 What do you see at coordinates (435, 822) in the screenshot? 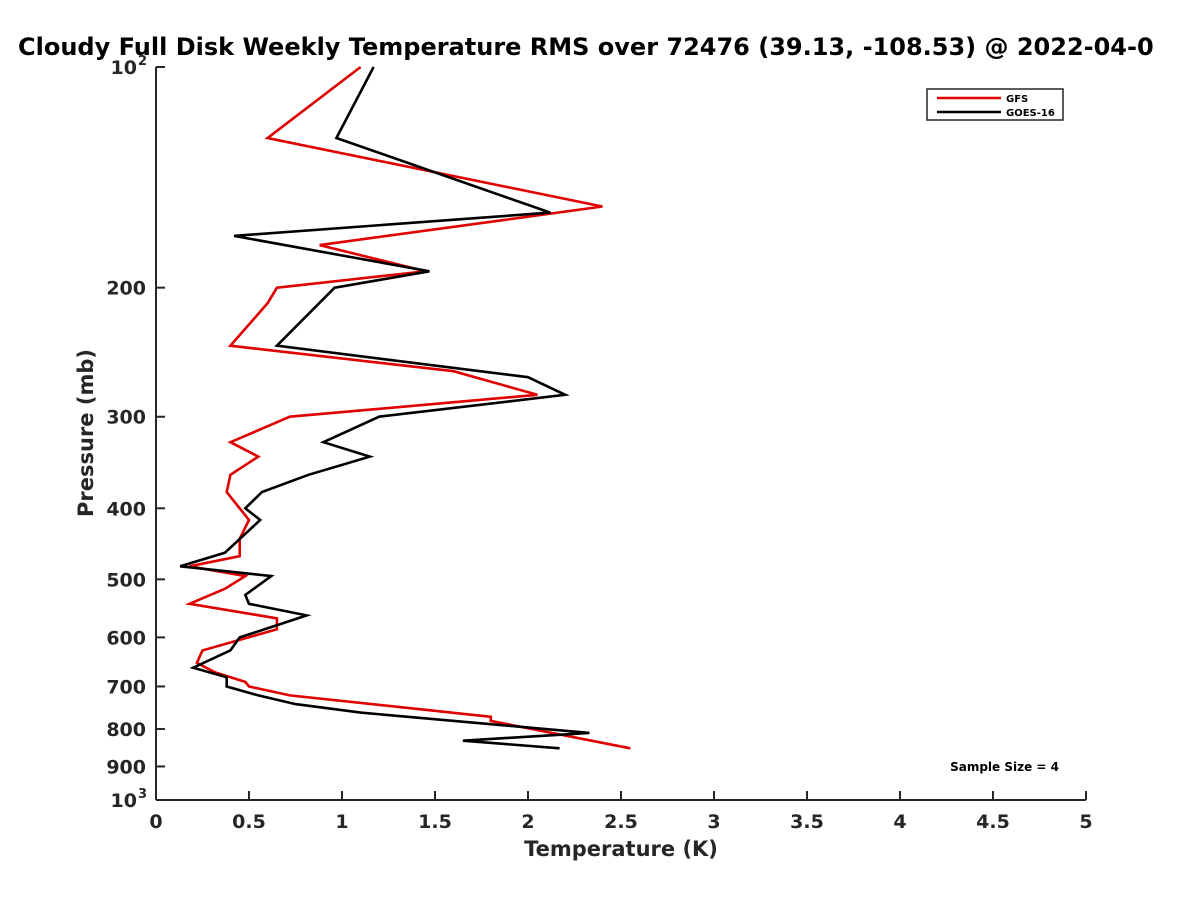
I see `x-tick-label: 1.5` at bounding box center [435, 822].